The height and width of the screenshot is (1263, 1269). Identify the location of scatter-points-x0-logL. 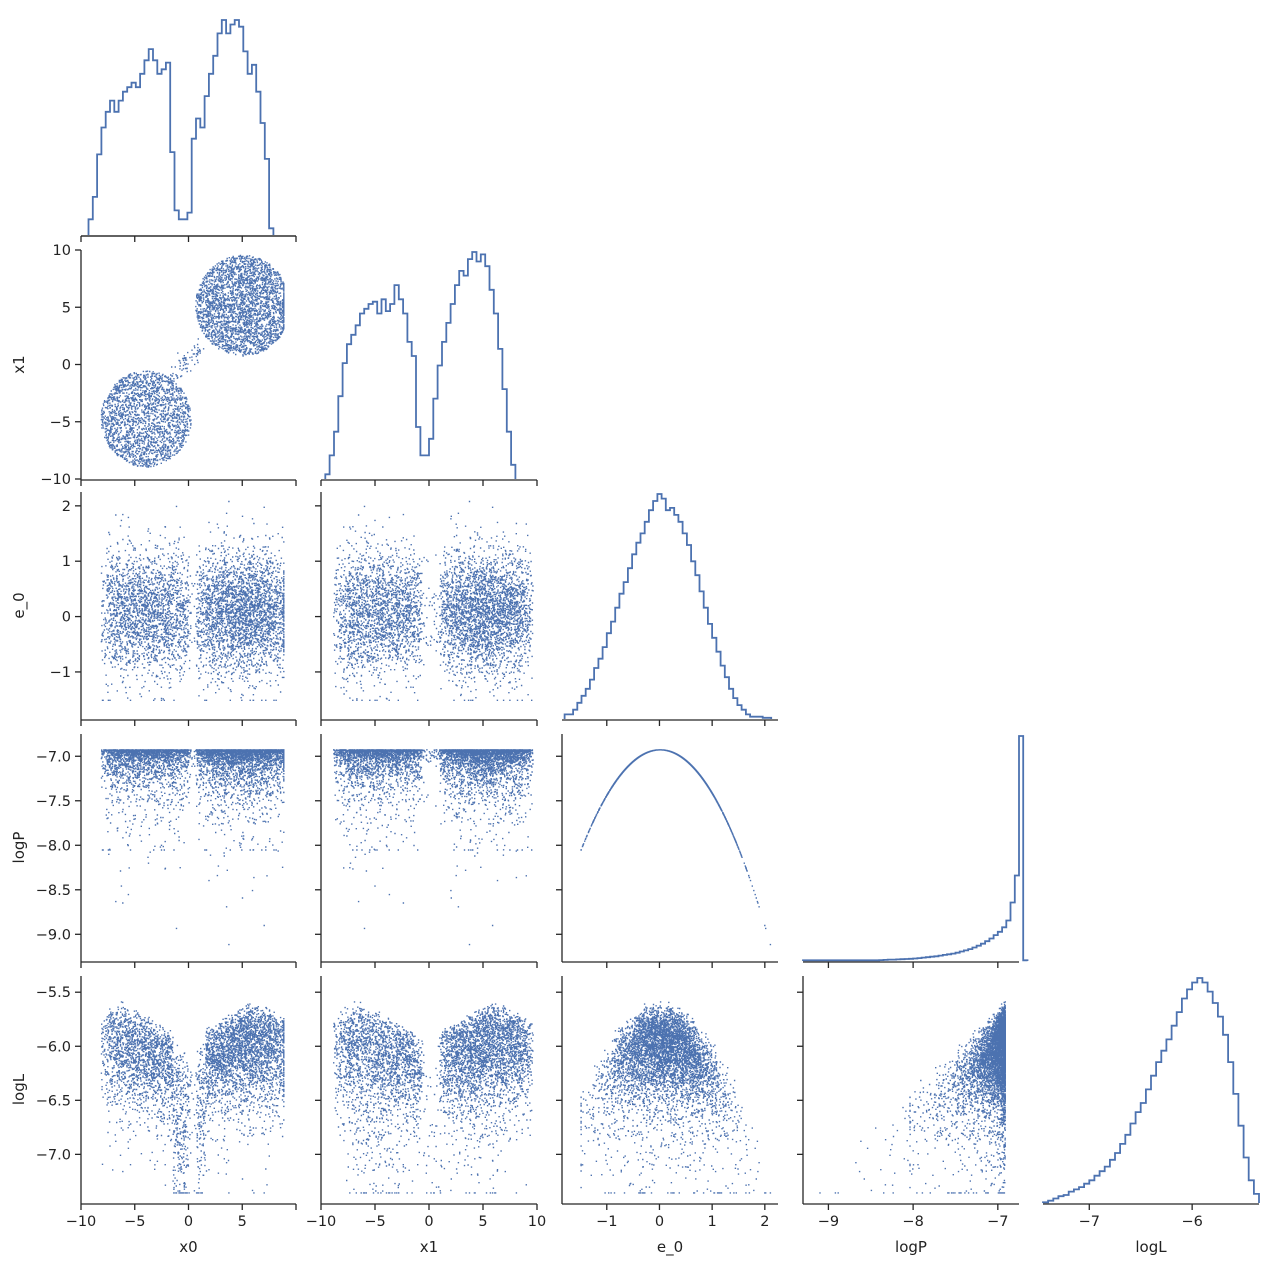
(192, 1097).